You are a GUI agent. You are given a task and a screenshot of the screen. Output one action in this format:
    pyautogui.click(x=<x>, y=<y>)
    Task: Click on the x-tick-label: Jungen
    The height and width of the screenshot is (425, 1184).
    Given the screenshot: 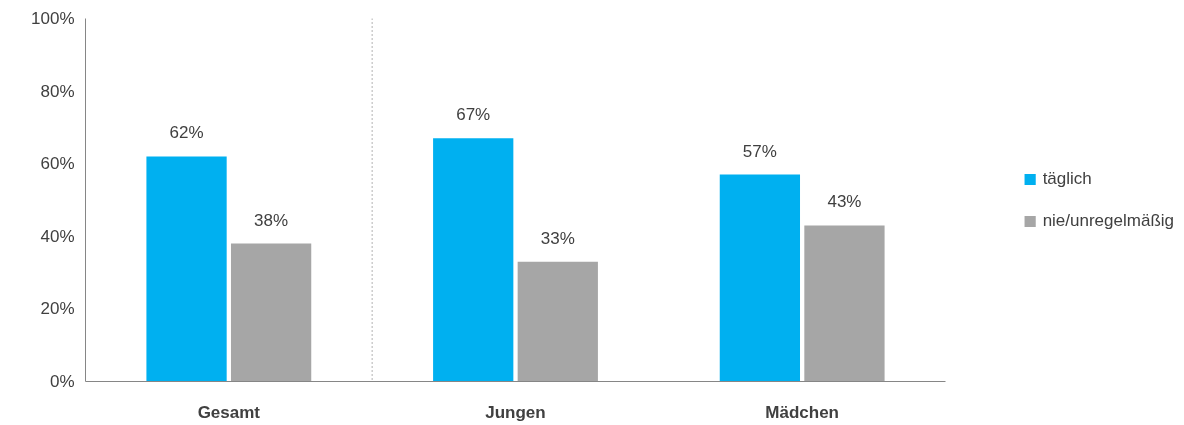 What is the action you would take?
    pyautogui.click(x=515, y=412)
    